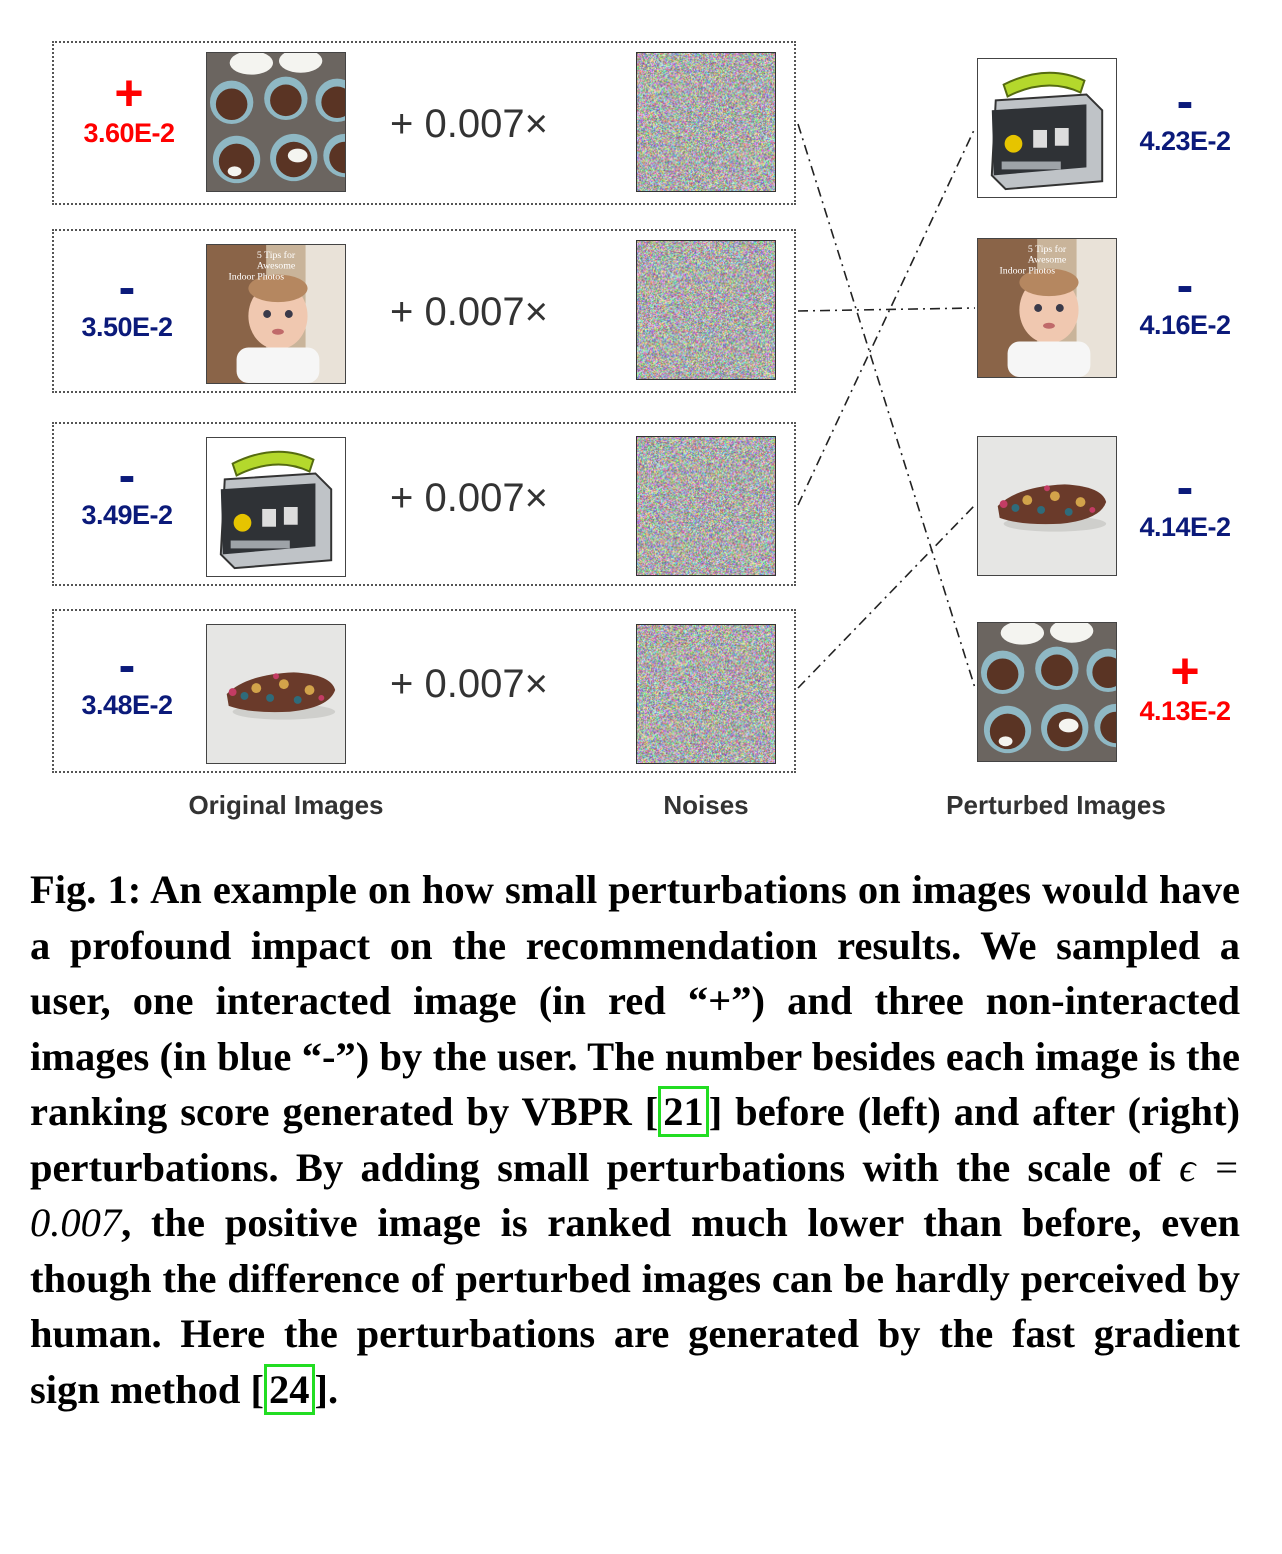 Image resolution: width=1282 pixels, height=1554 pixels. I want to click on perturbed-image-baby-photo: 5 Tips for Awesome Indoor Photos, so click(1047, 308).